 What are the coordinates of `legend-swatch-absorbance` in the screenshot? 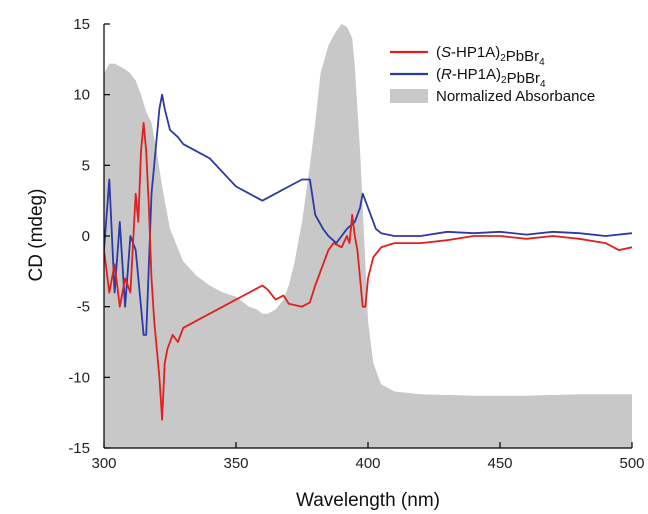 It's located at (409, 96).